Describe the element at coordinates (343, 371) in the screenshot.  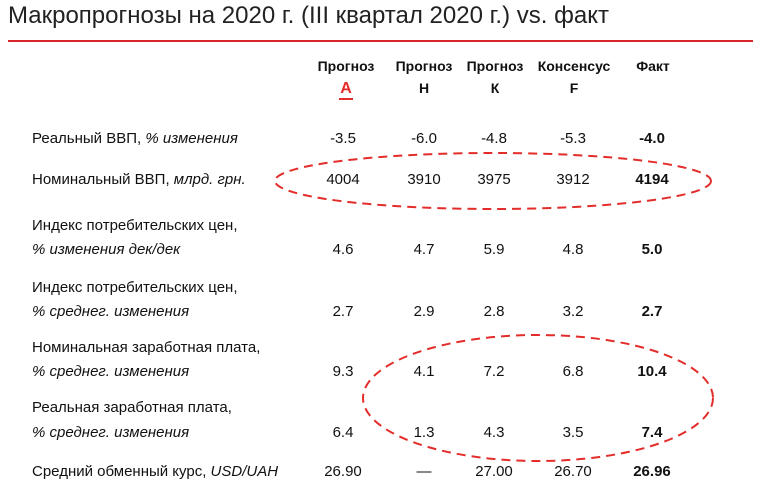
I see `table-cell: 9.3` at that location.